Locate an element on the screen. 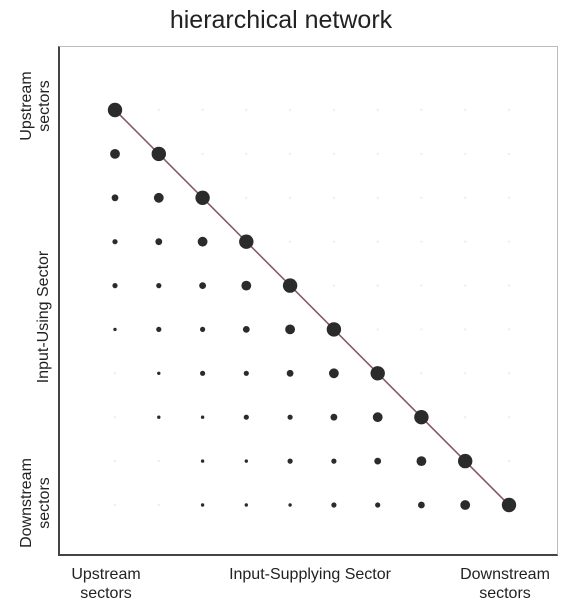  x-label-right: Downstream sectors is located at coordinates (505, 584).